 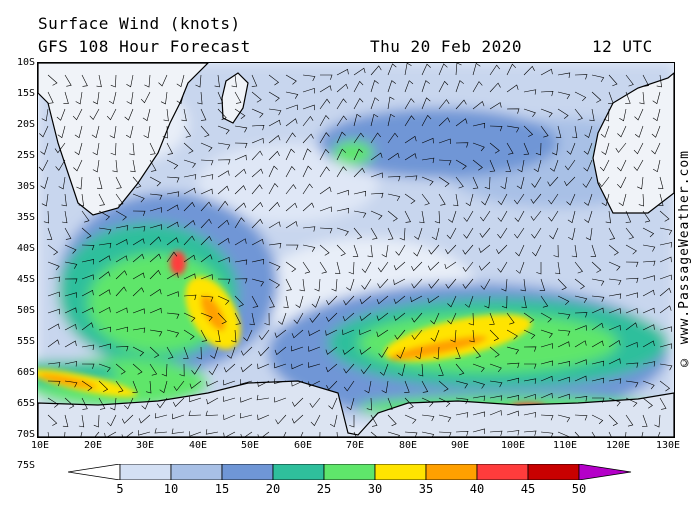 What do you see at coordinates (94, 472) in the screenshot?
I see `legend-swatch-arrow-left` at bounding box center [94, 472].